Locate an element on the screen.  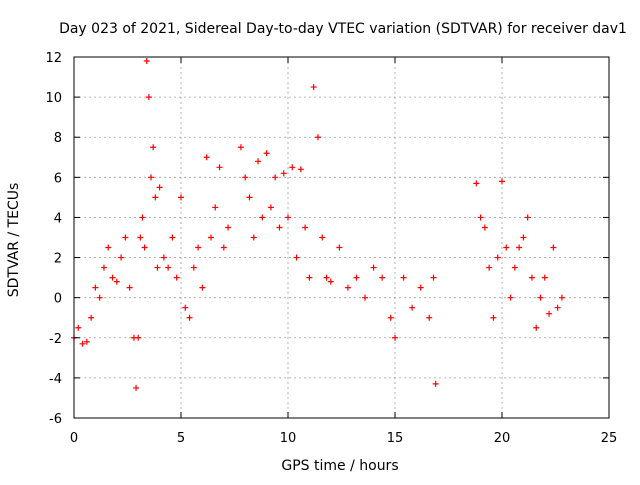
x-tick-label: 5 is located at coordinates (181, 438).